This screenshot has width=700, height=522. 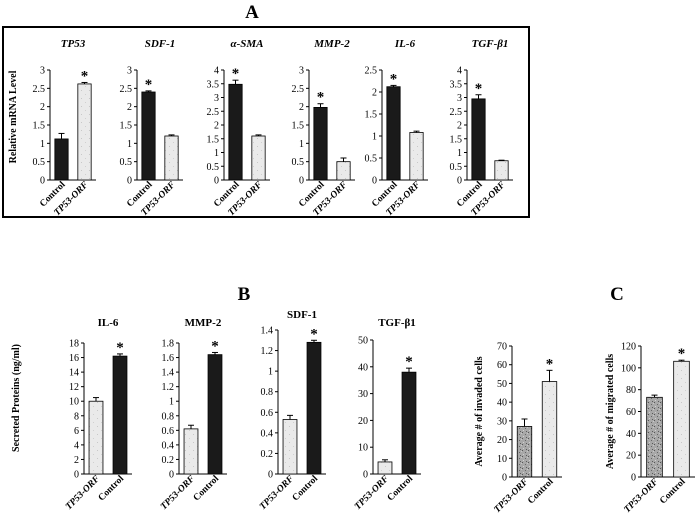 What do you see at coordinates (302, 315) in the screenshot?
I see `panel-b-chart-3-title: SDF-1` at bounding box center [302, 315].